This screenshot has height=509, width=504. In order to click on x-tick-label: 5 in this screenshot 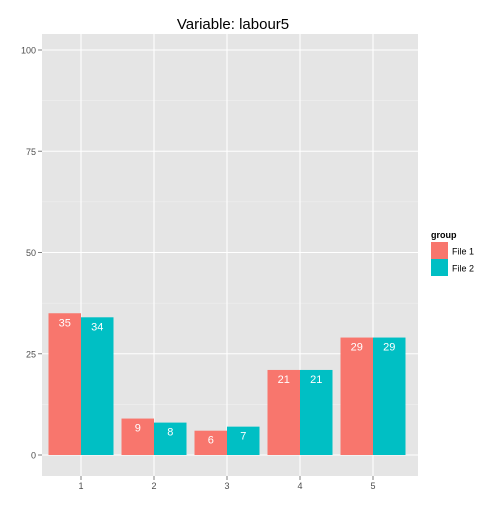, I will do `click(372, 486)`.